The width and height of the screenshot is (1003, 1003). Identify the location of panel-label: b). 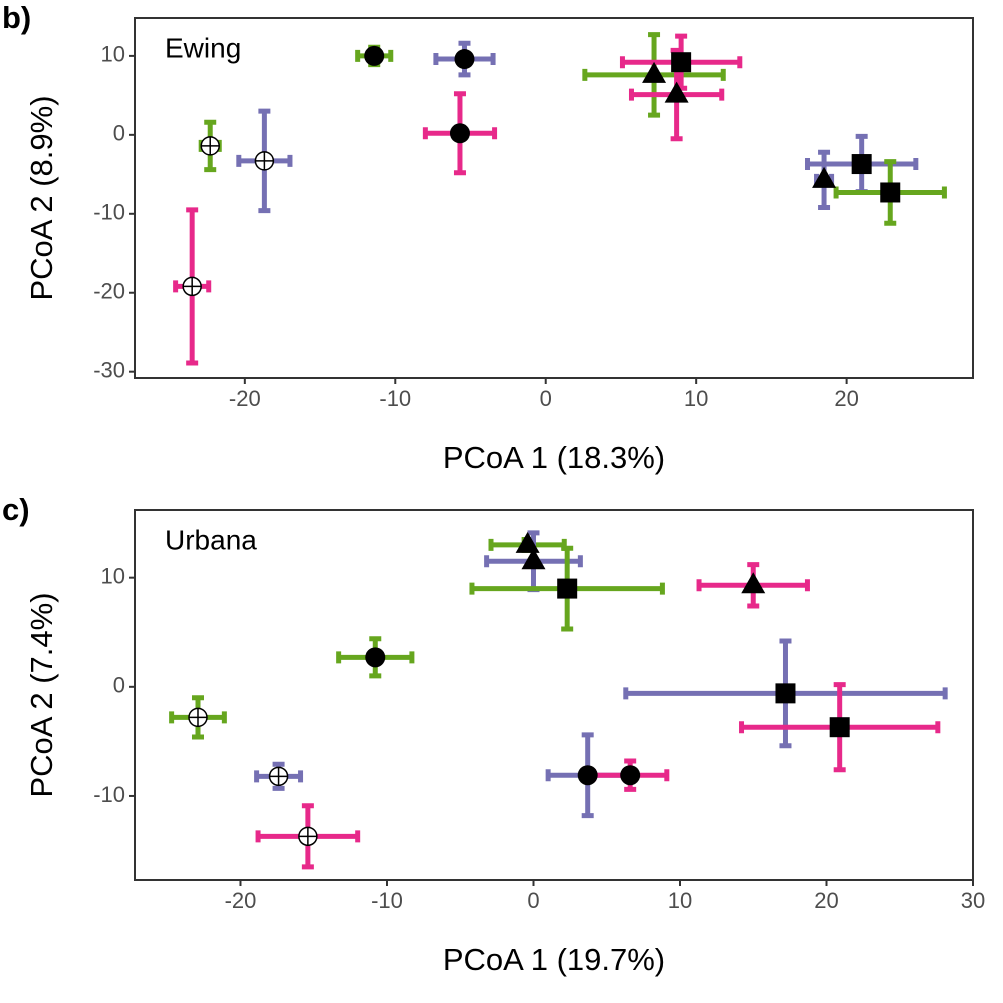
(16, 17).